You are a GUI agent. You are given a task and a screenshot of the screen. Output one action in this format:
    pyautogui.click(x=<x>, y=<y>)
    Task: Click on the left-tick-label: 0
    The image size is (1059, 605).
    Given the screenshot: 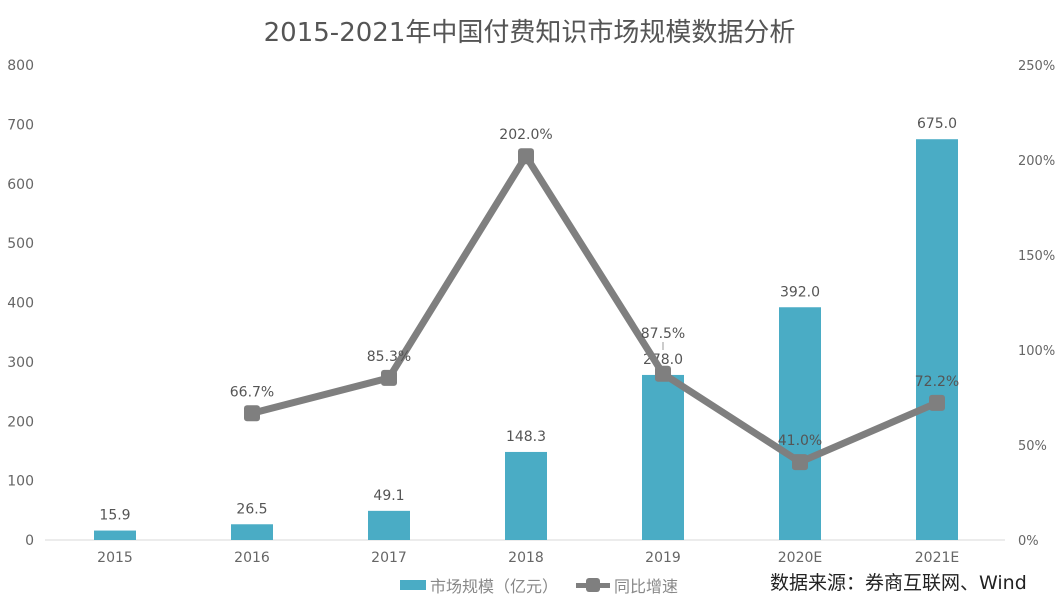 What is the action you would take?
    pyautogui.click(x=29, y=541)
    